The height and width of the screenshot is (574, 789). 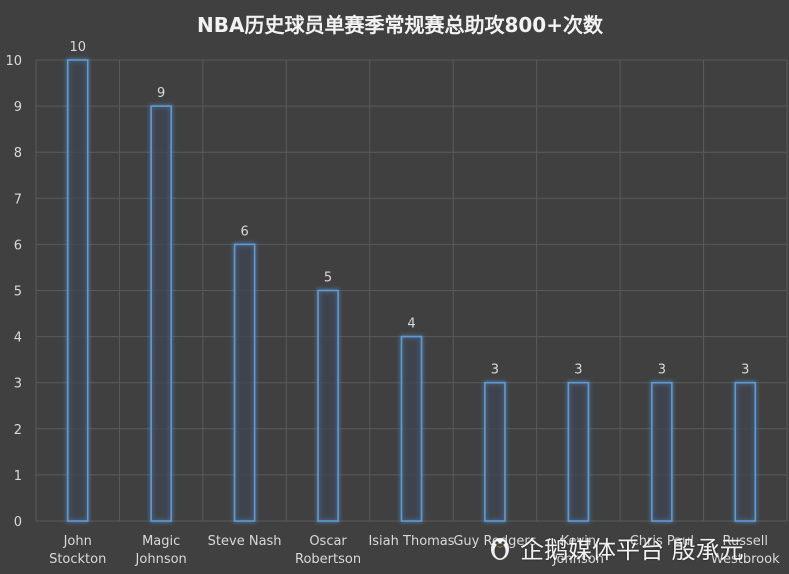 I want to click on x-tick-label: Kevin, so click(x=578, y=541).